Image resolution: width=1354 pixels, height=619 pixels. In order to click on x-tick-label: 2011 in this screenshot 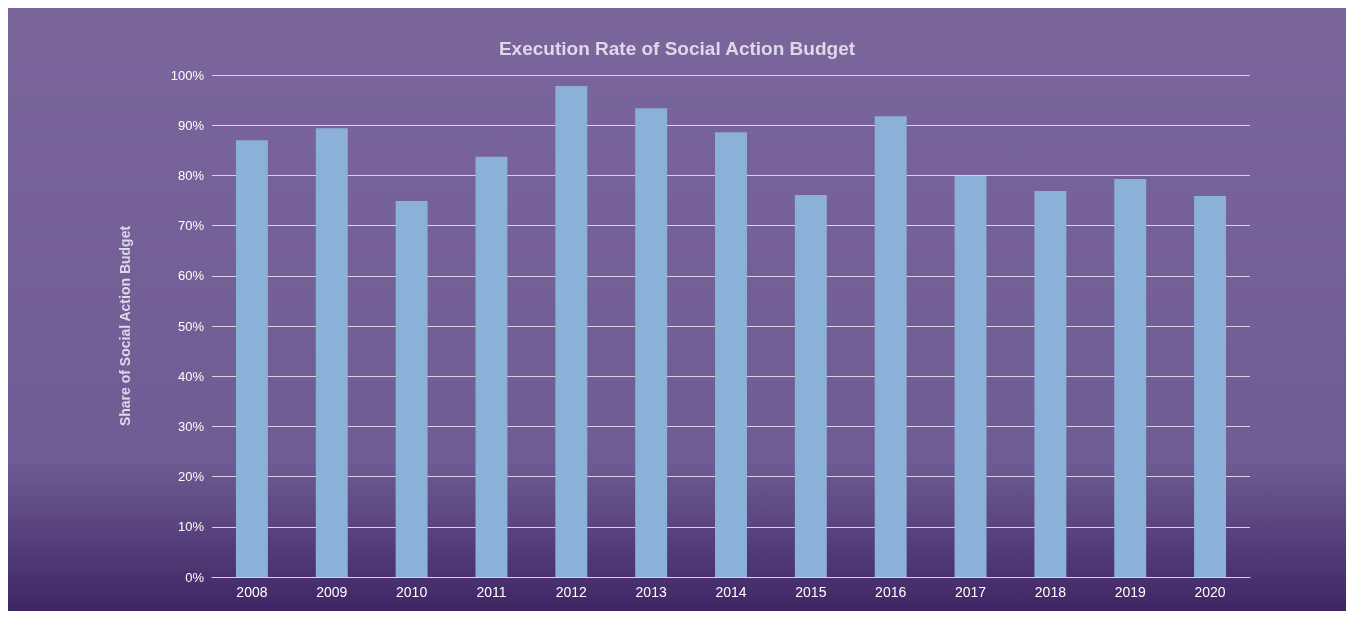, I will do `click(491, 592)`.